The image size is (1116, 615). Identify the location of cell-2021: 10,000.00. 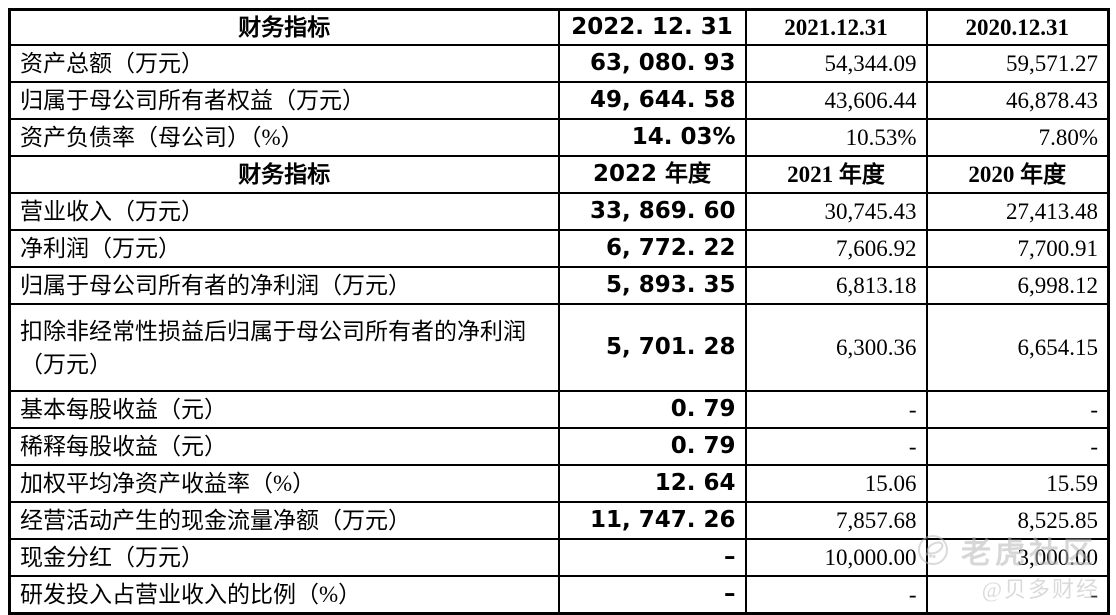
(836, 558).